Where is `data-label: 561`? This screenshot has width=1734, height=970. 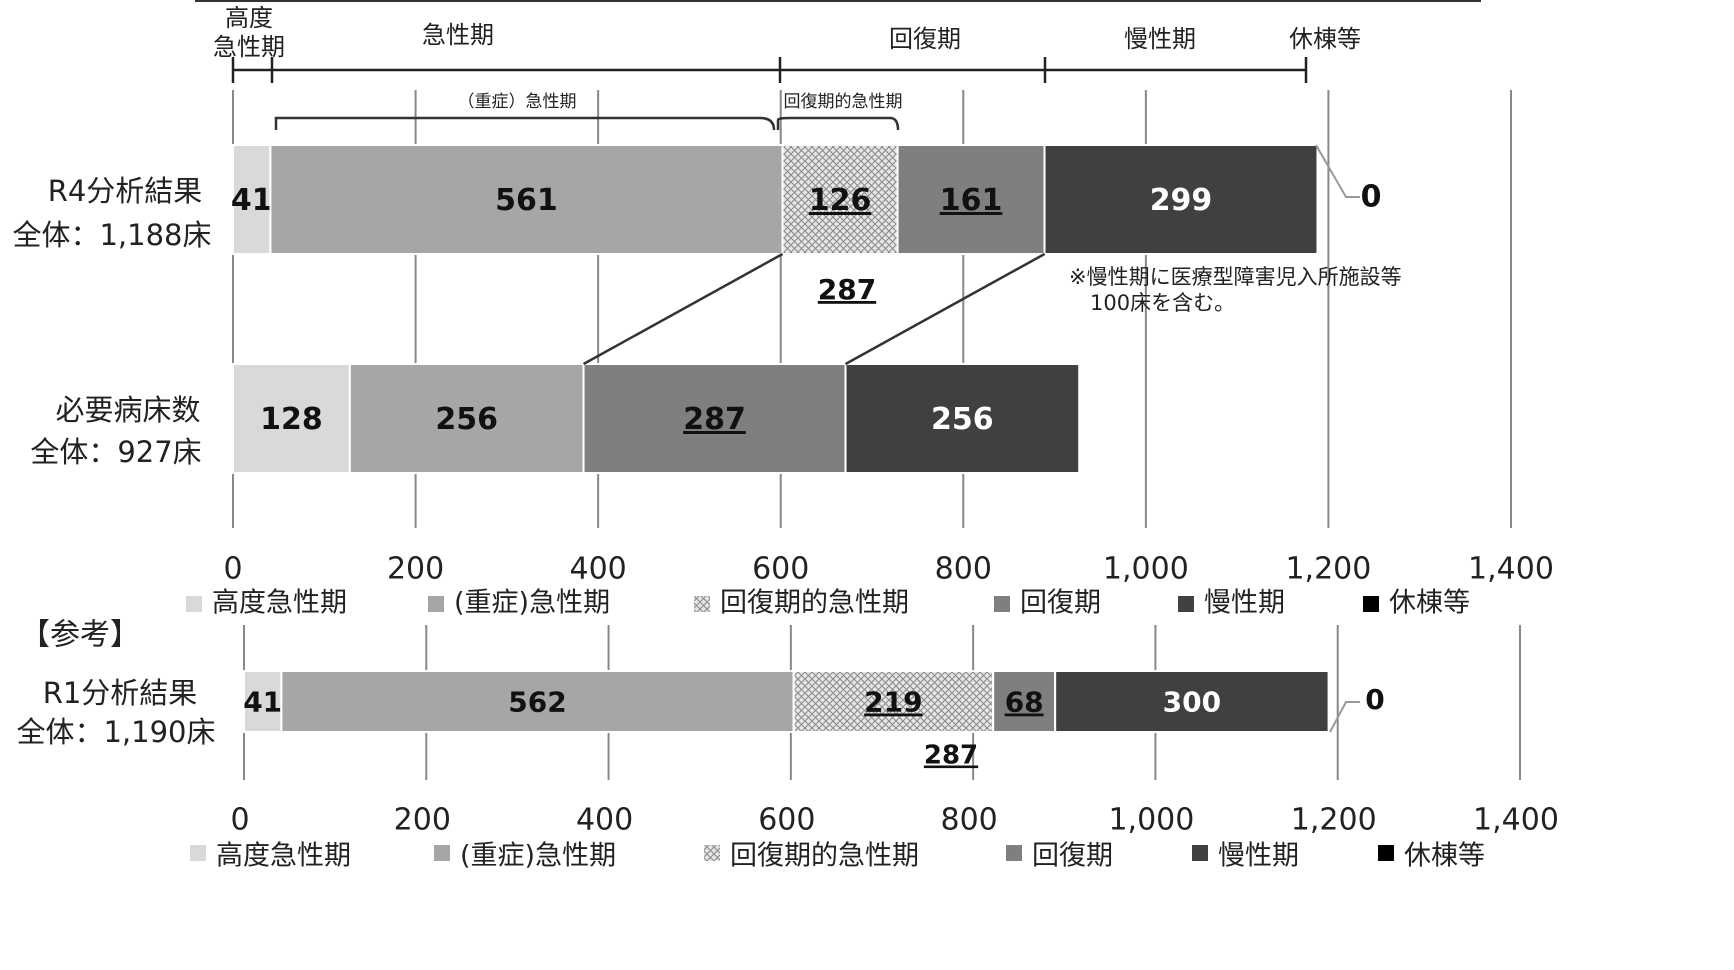 data-label: 561 is located at coordinates (526, 200).